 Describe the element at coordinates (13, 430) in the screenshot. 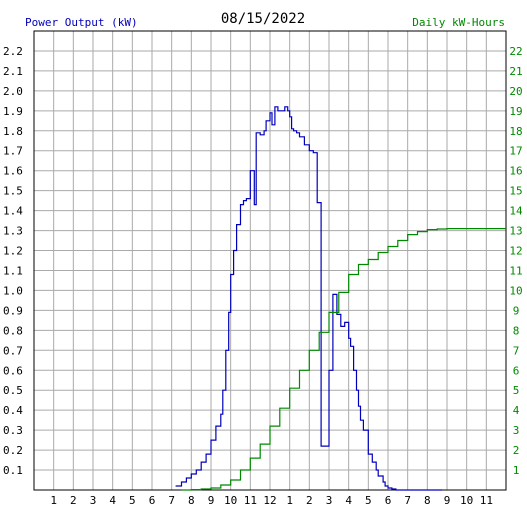

I see `left-tick-label: 0.3` at that location.